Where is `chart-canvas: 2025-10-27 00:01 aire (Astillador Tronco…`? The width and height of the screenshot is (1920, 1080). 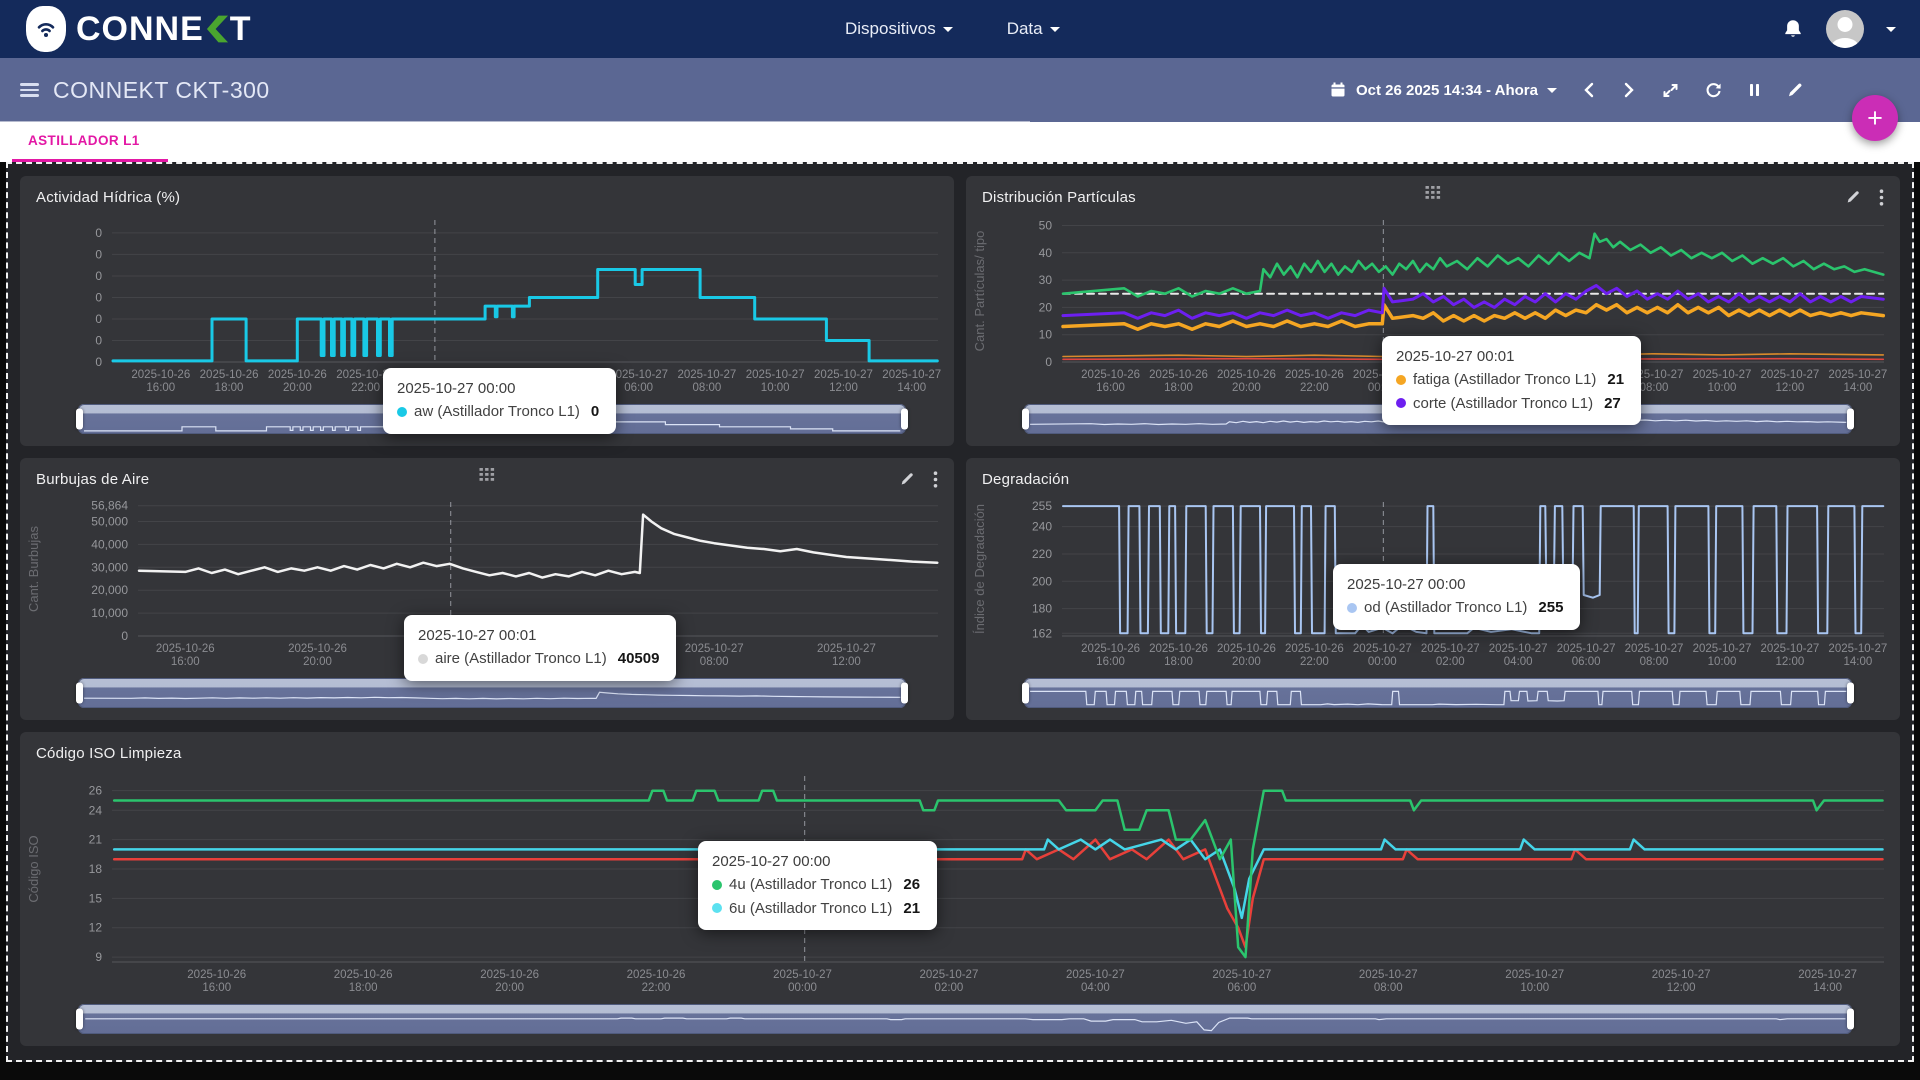 chart-canvas: 2025-10-27 00:01 aire (Astillador Tronco… is located at coordinates (487, 586).